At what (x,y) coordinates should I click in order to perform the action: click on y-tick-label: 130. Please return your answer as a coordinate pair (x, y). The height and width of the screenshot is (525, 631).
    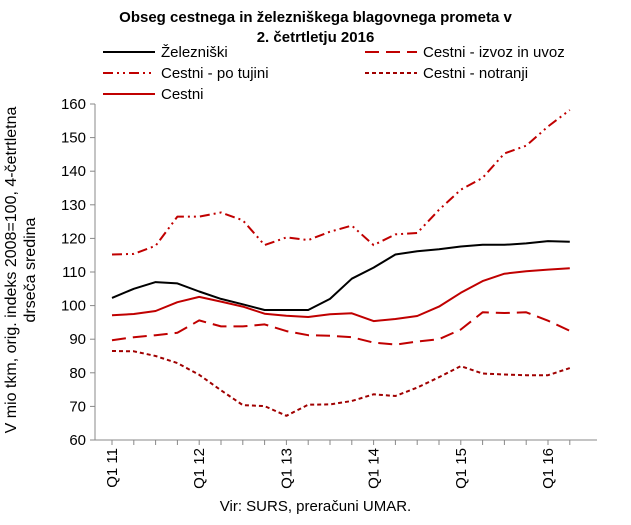
    Looking at the image, I should click on (73, 205).